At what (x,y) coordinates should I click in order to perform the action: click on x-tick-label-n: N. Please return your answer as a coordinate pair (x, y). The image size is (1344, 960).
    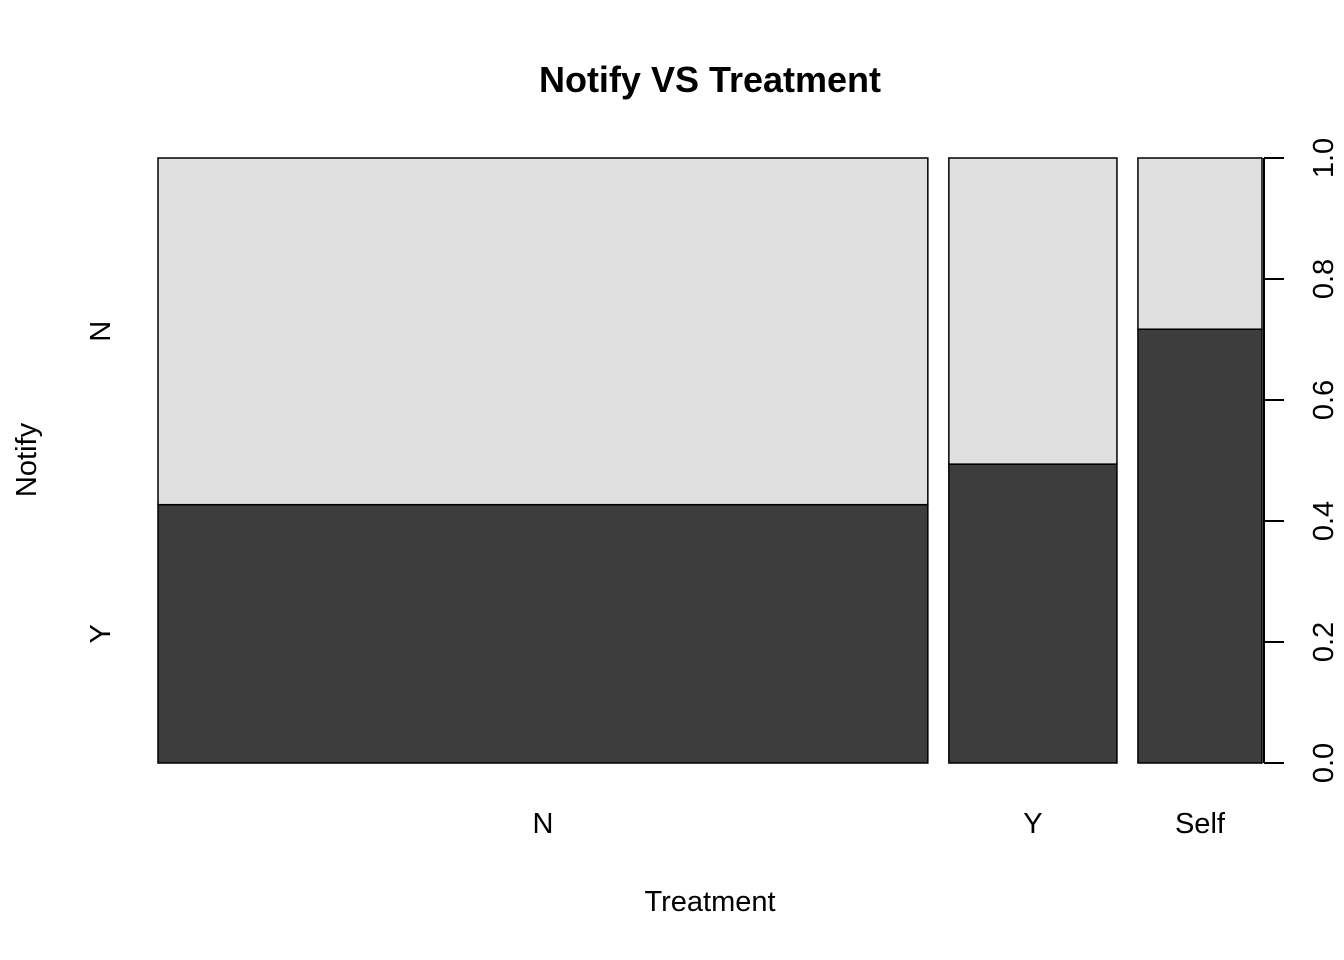
    Looking at the image, I should click on (542, 824).